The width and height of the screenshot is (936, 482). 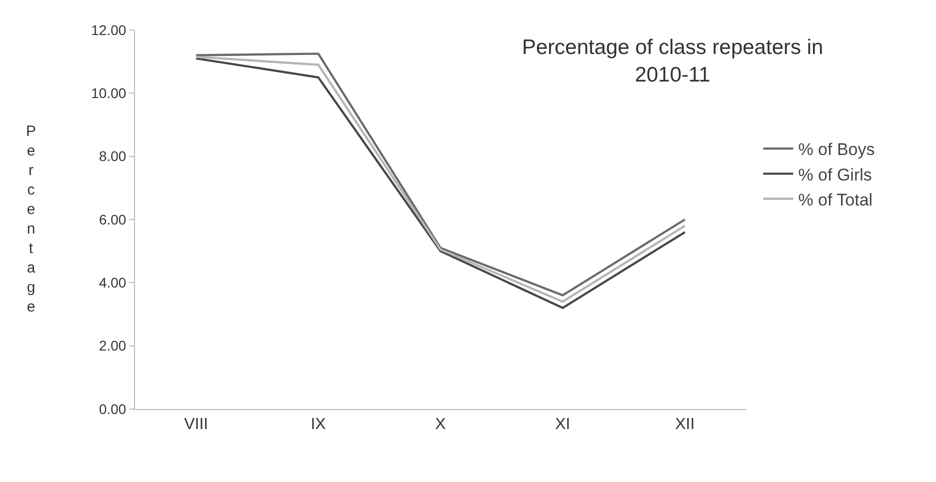 What do you see at coordinates (112, 282) in the screenshot?
I see `y-tick-label: 4.00` at bounding box center [112, 282].